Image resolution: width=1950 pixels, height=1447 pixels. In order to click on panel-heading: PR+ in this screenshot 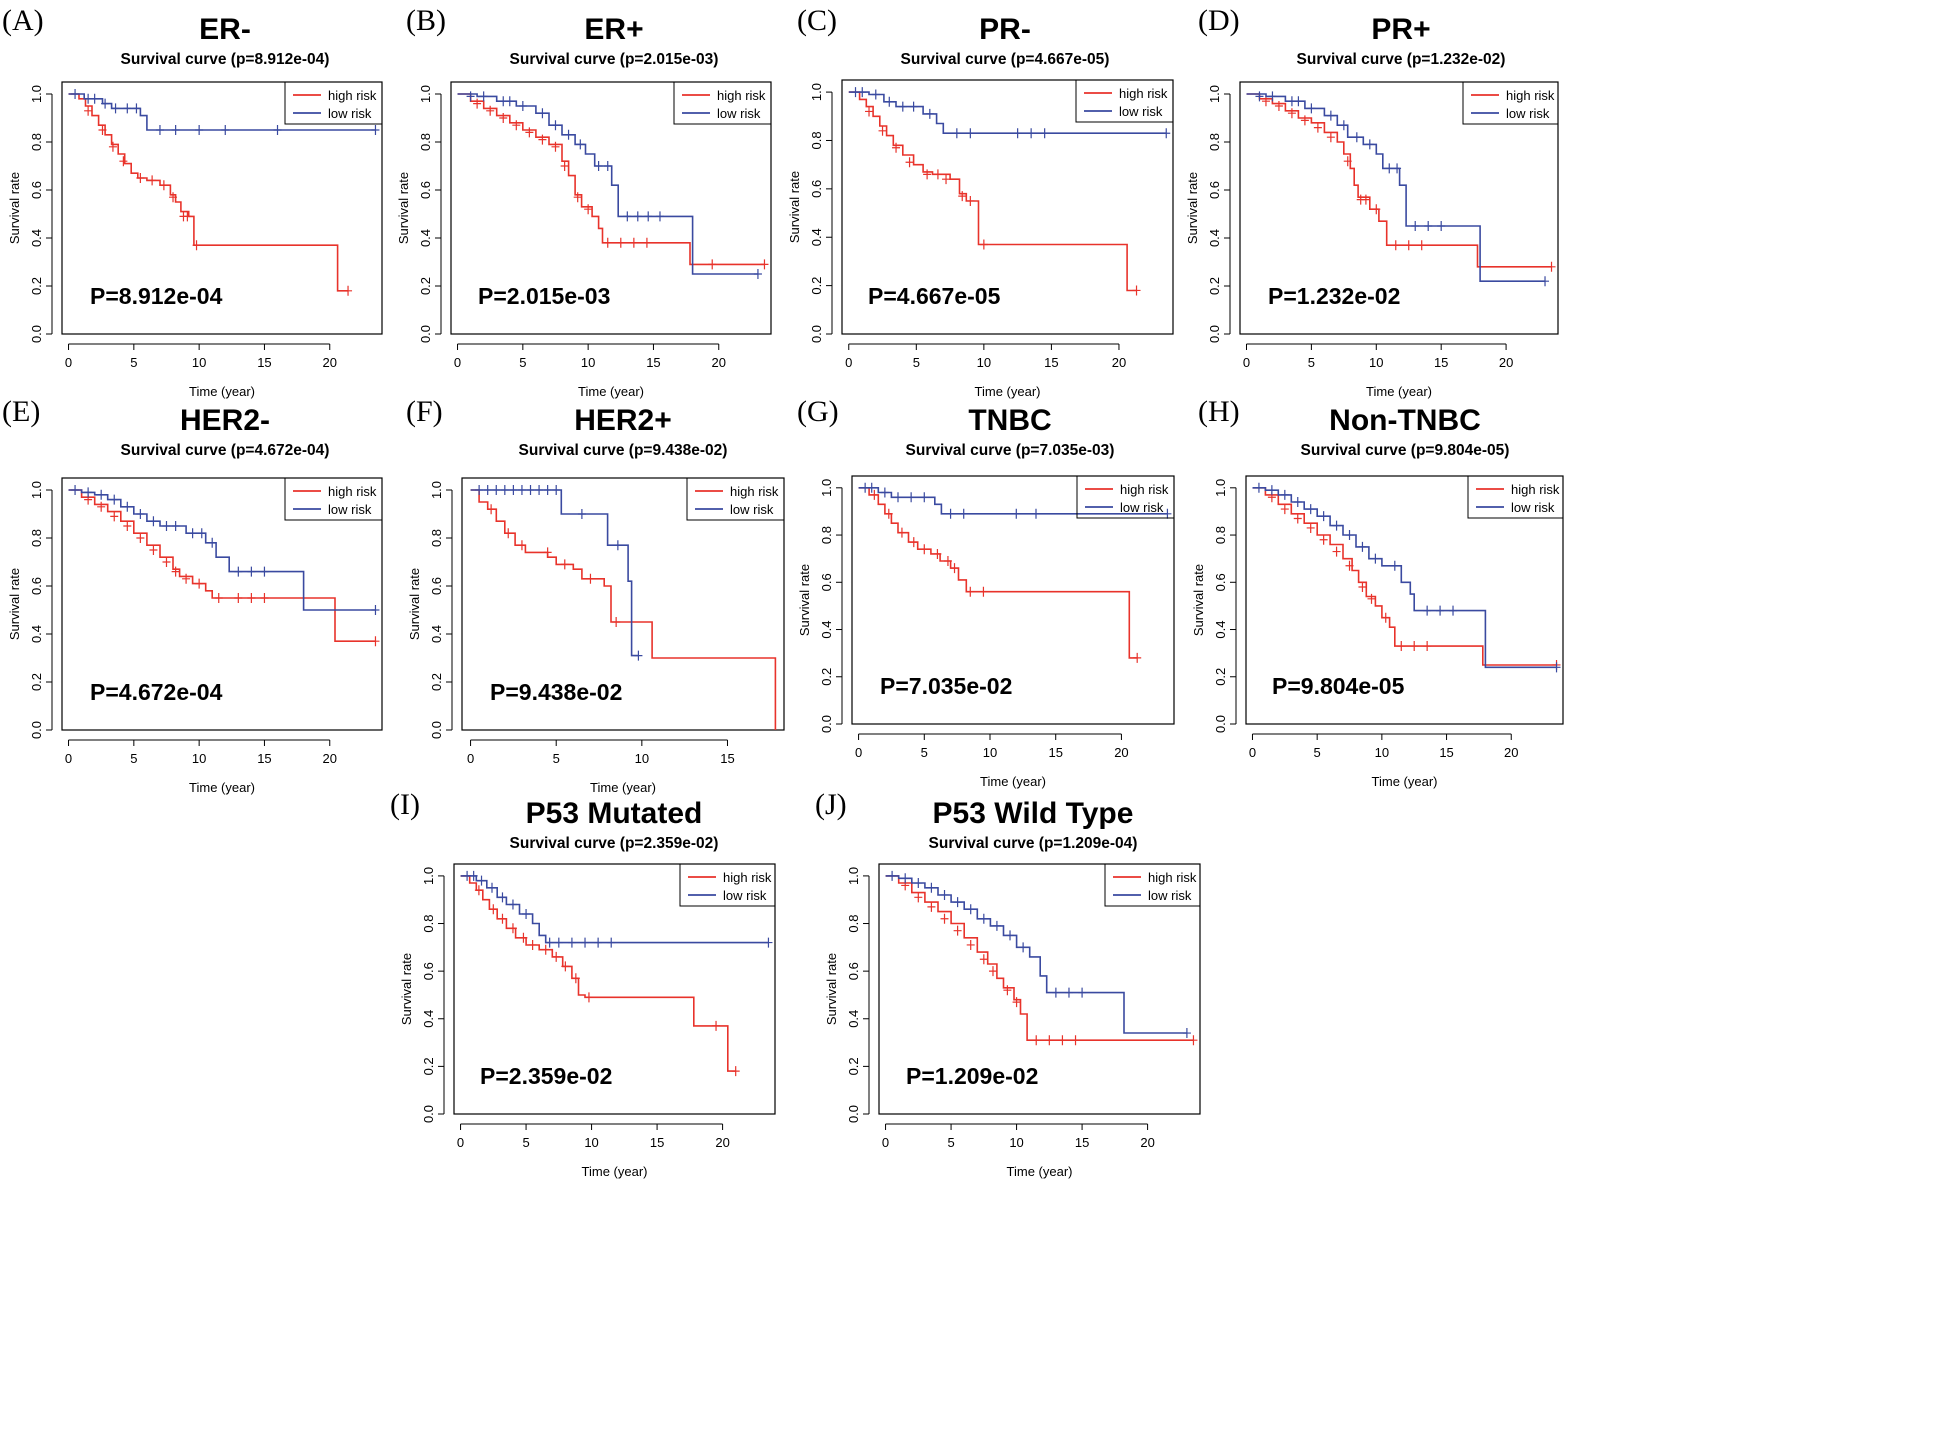, I will do `click(1400, 29)`.